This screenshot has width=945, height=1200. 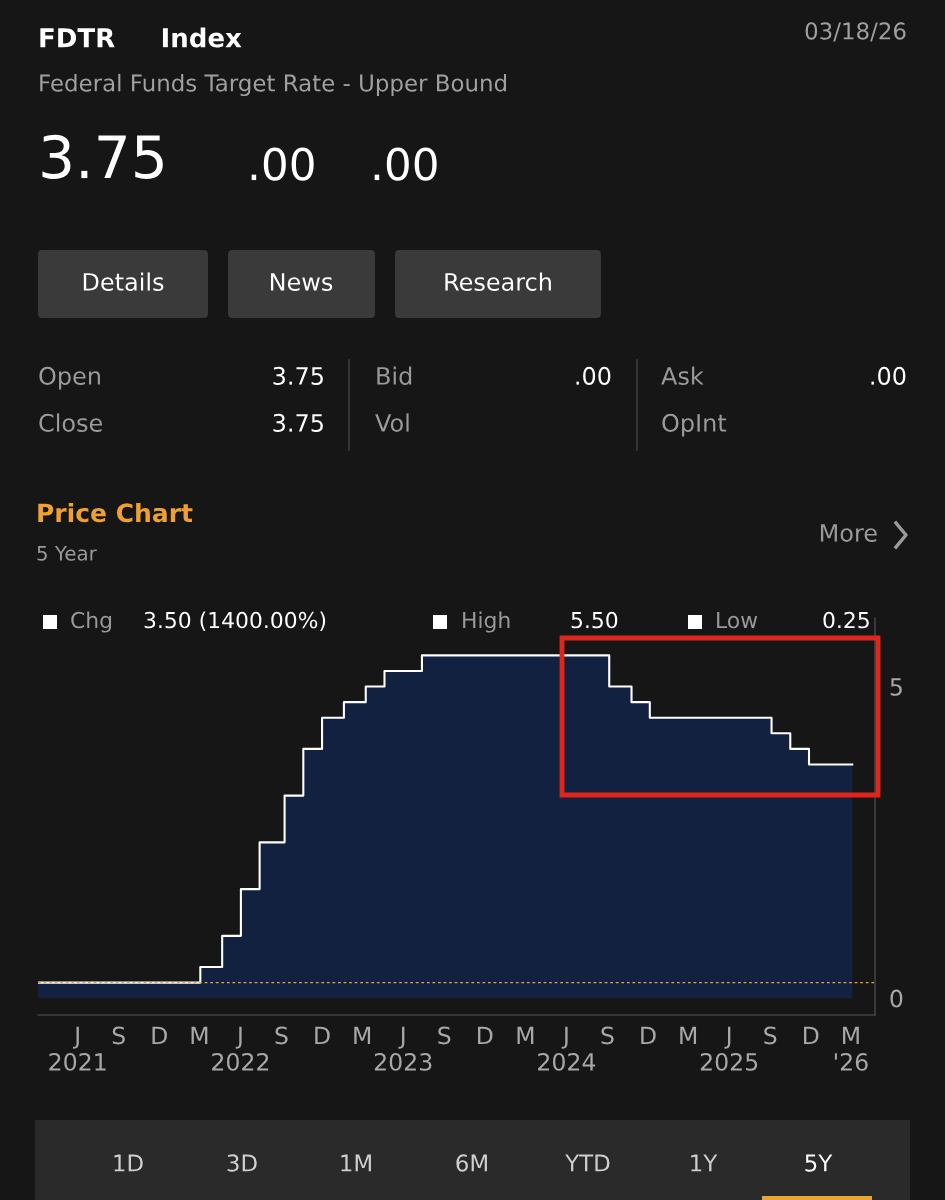 I want to click on x-tick-label: J 2022, so click(x=240, y=1048).